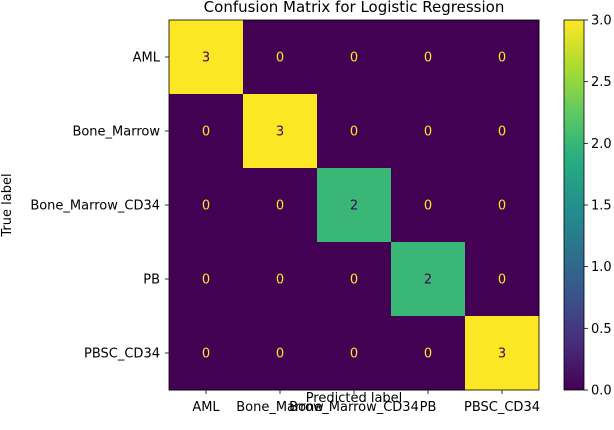 The height and width of the screenshot is (430, 614). Describe the element at coordinates (354, 398) in the screenshot. I see `x-axis-label: Predicted label` at that location.